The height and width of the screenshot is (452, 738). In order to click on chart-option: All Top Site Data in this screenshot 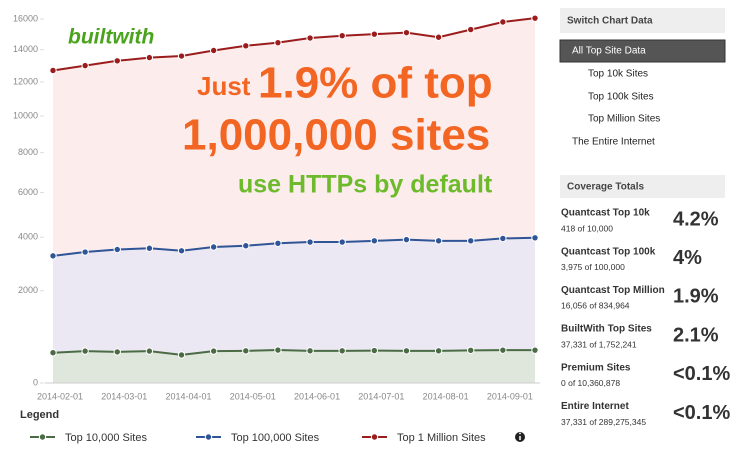, I will do `click(609, 51)`.